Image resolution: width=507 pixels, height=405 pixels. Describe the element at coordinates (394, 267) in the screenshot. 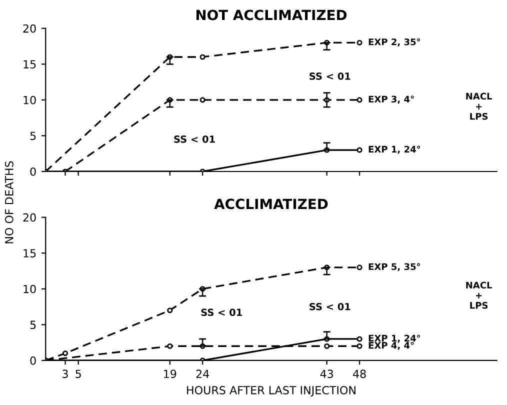

I see `series-label: EXP 5, 35°` at that location.